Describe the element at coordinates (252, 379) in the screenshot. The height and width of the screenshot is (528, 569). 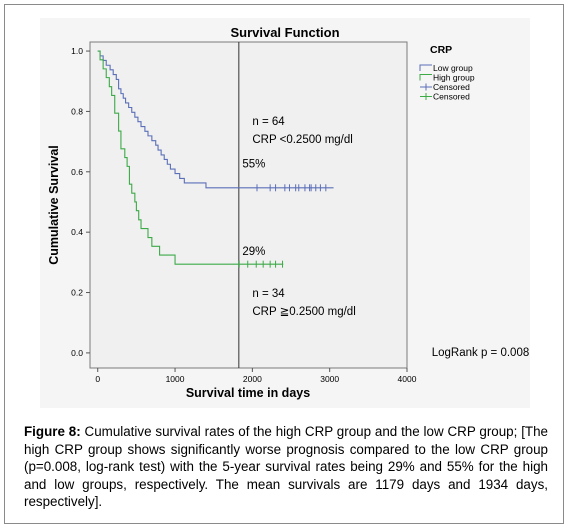
I see `x-tick-label: 2000` at that location.